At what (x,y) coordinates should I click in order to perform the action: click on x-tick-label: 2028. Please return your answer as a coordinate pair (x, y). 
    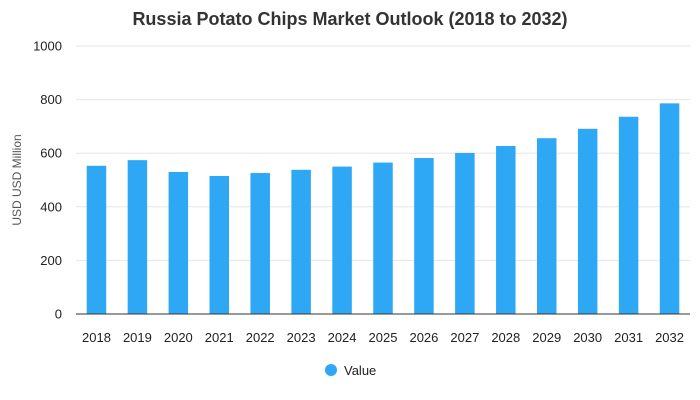
    Looking at the image, I should click on (505, 337).